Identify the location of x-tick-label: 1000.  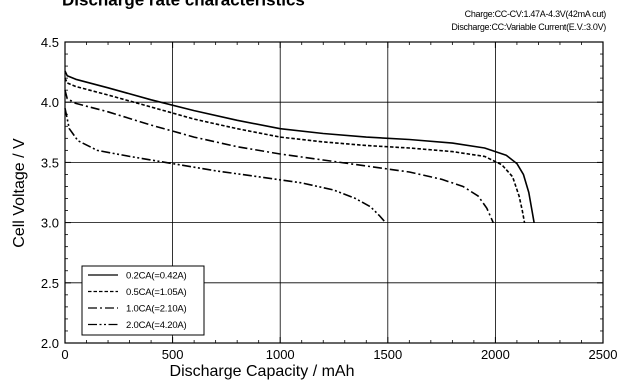
(280, 354).